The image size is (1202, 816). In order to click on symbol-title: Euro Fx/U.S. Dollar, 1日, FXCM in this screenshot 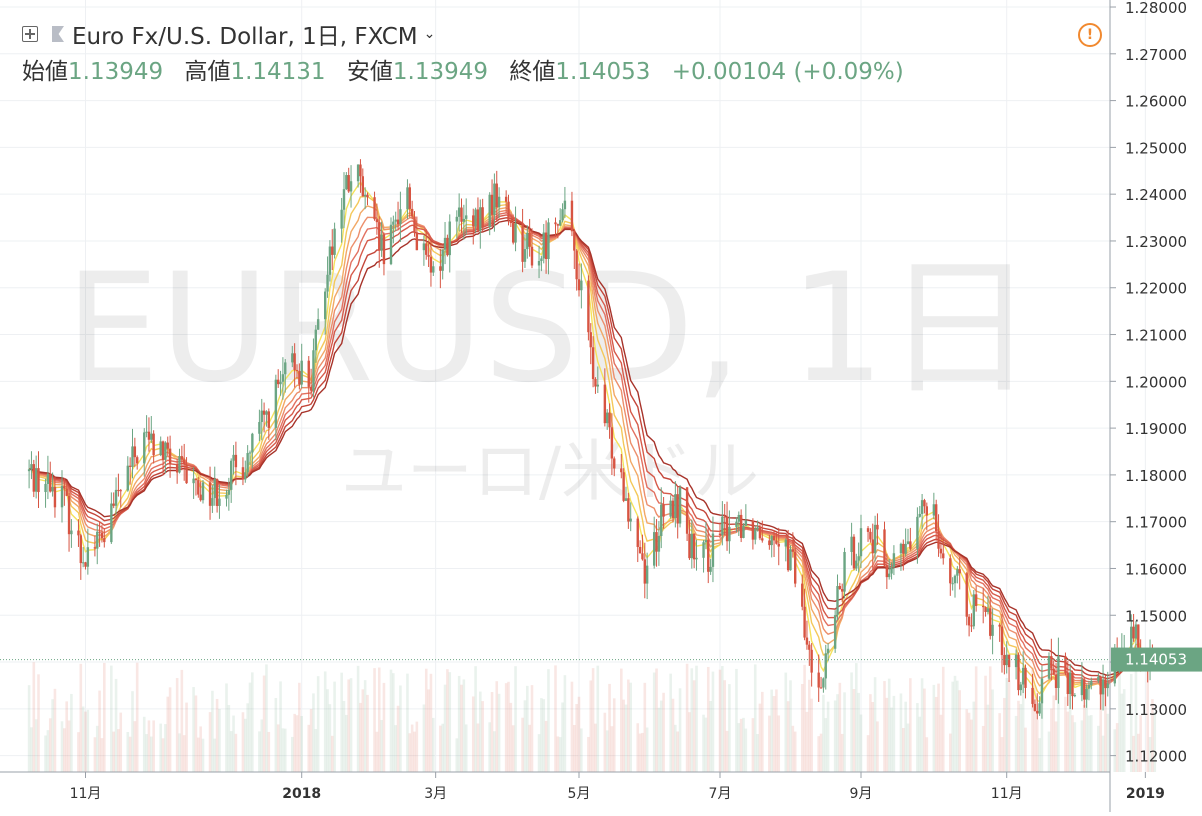, I will do `click(245, 37)`.